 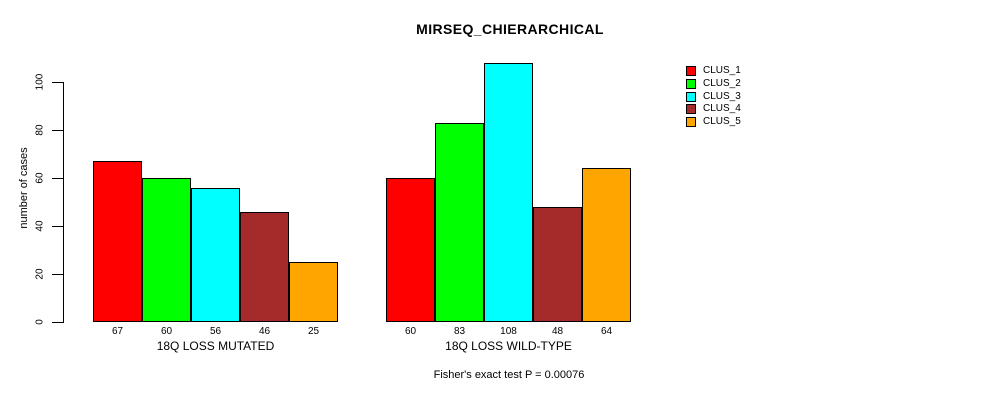 I want to click on bar-clus_4-group1, so click(x=264, y=266).